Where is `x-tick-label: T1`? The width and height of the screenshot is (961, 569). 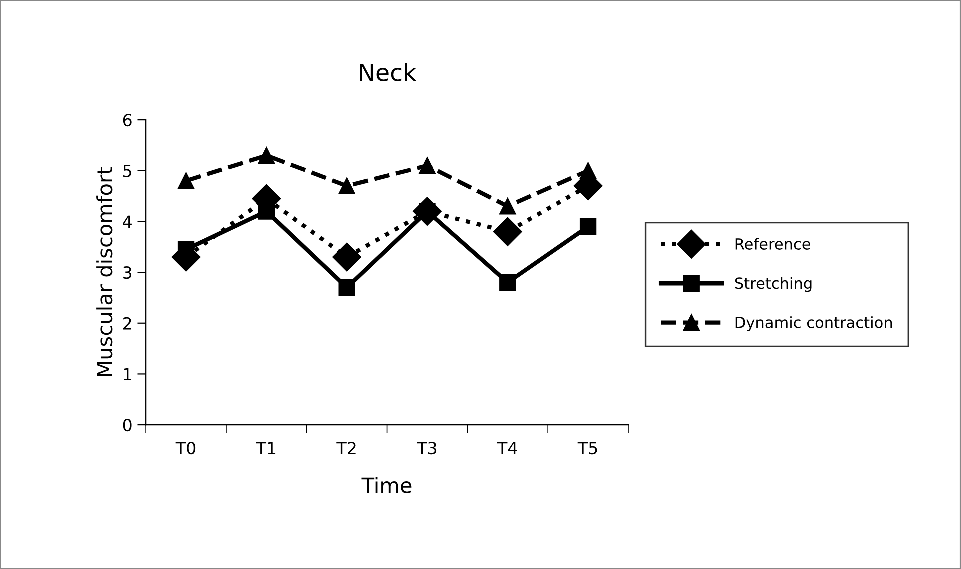
x-tick-label: T1 is located at coordinates (266, 448).